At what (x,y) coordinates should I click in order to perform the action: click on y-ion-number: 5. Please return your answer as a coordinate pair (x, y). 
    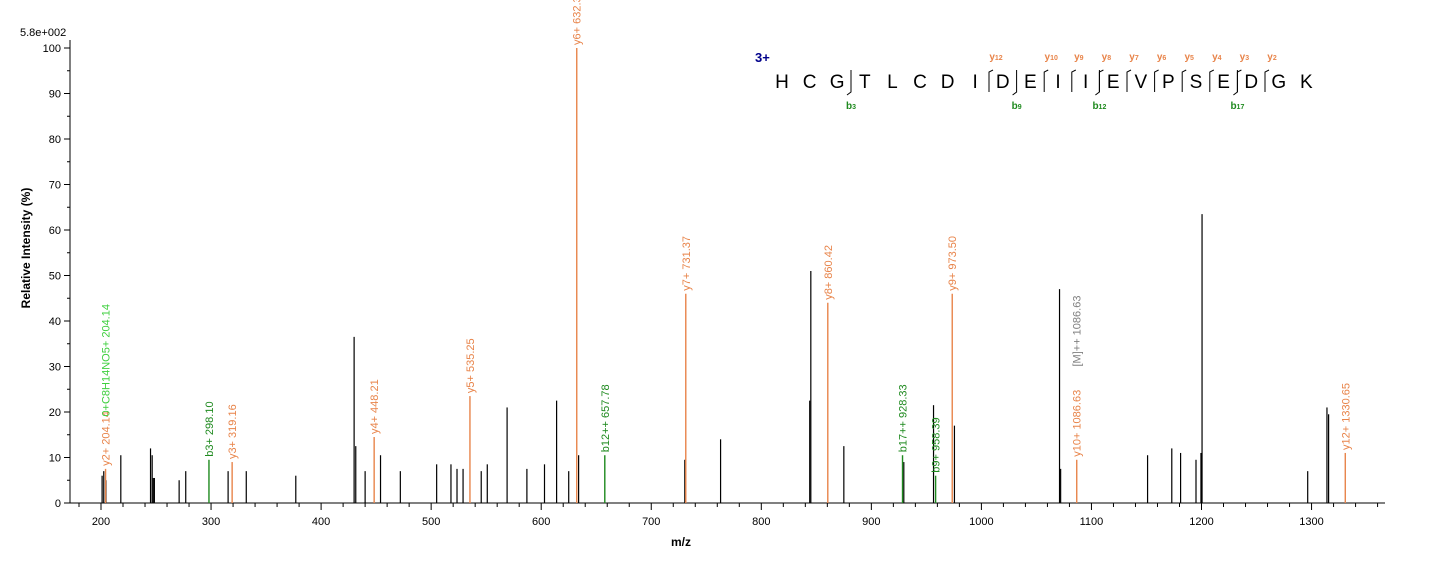
    Looking at the image, I should click on (1192, 58).